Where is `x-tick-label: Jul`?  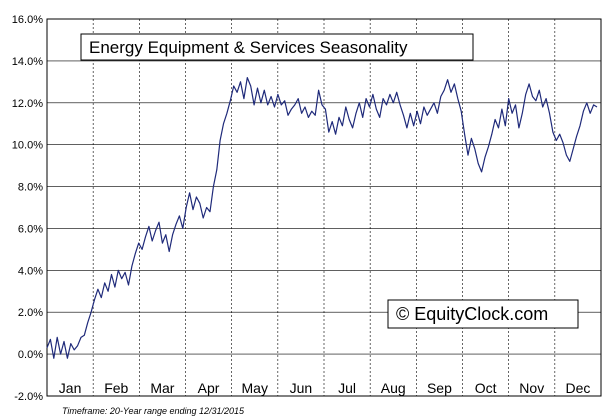
x-tick-label: Jul is located at coordinates (347, 388).